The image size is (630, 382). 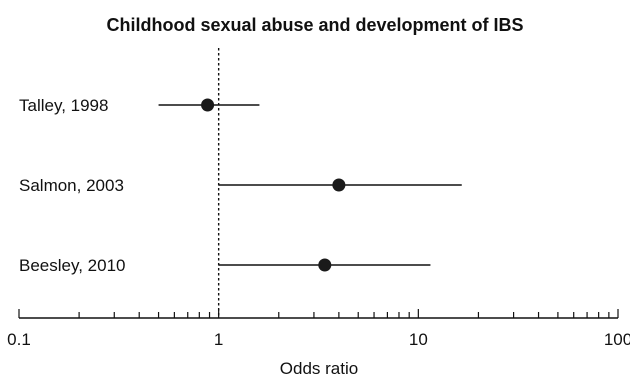 What do you see at coordinates (71, 185) in the screenshot?
I see `study-label: Salmon, 2003` at bounding box center [71, 185].